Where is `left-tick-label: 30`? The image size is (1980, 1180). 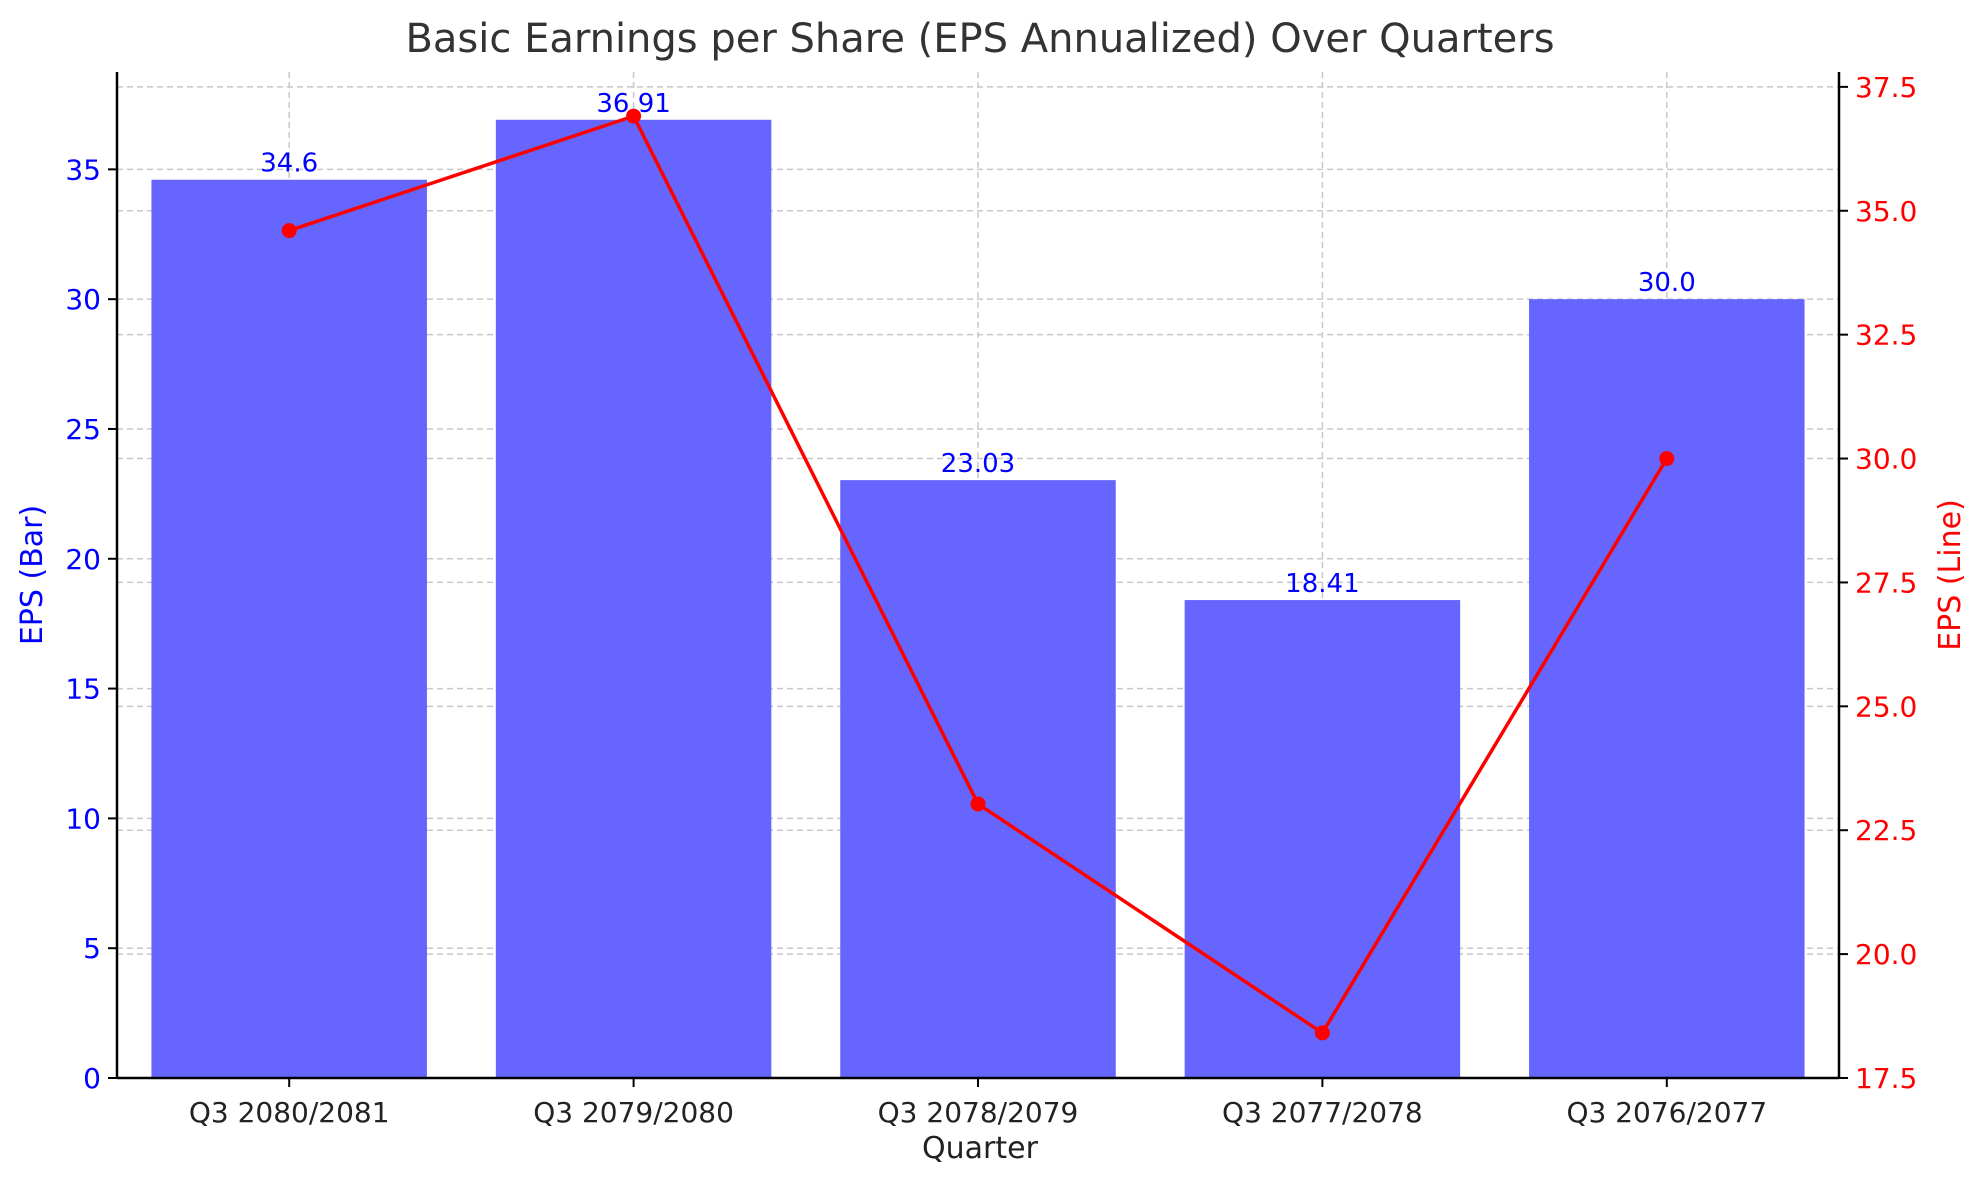
left-tick-label: 30 is located at coordinates (83, 299).